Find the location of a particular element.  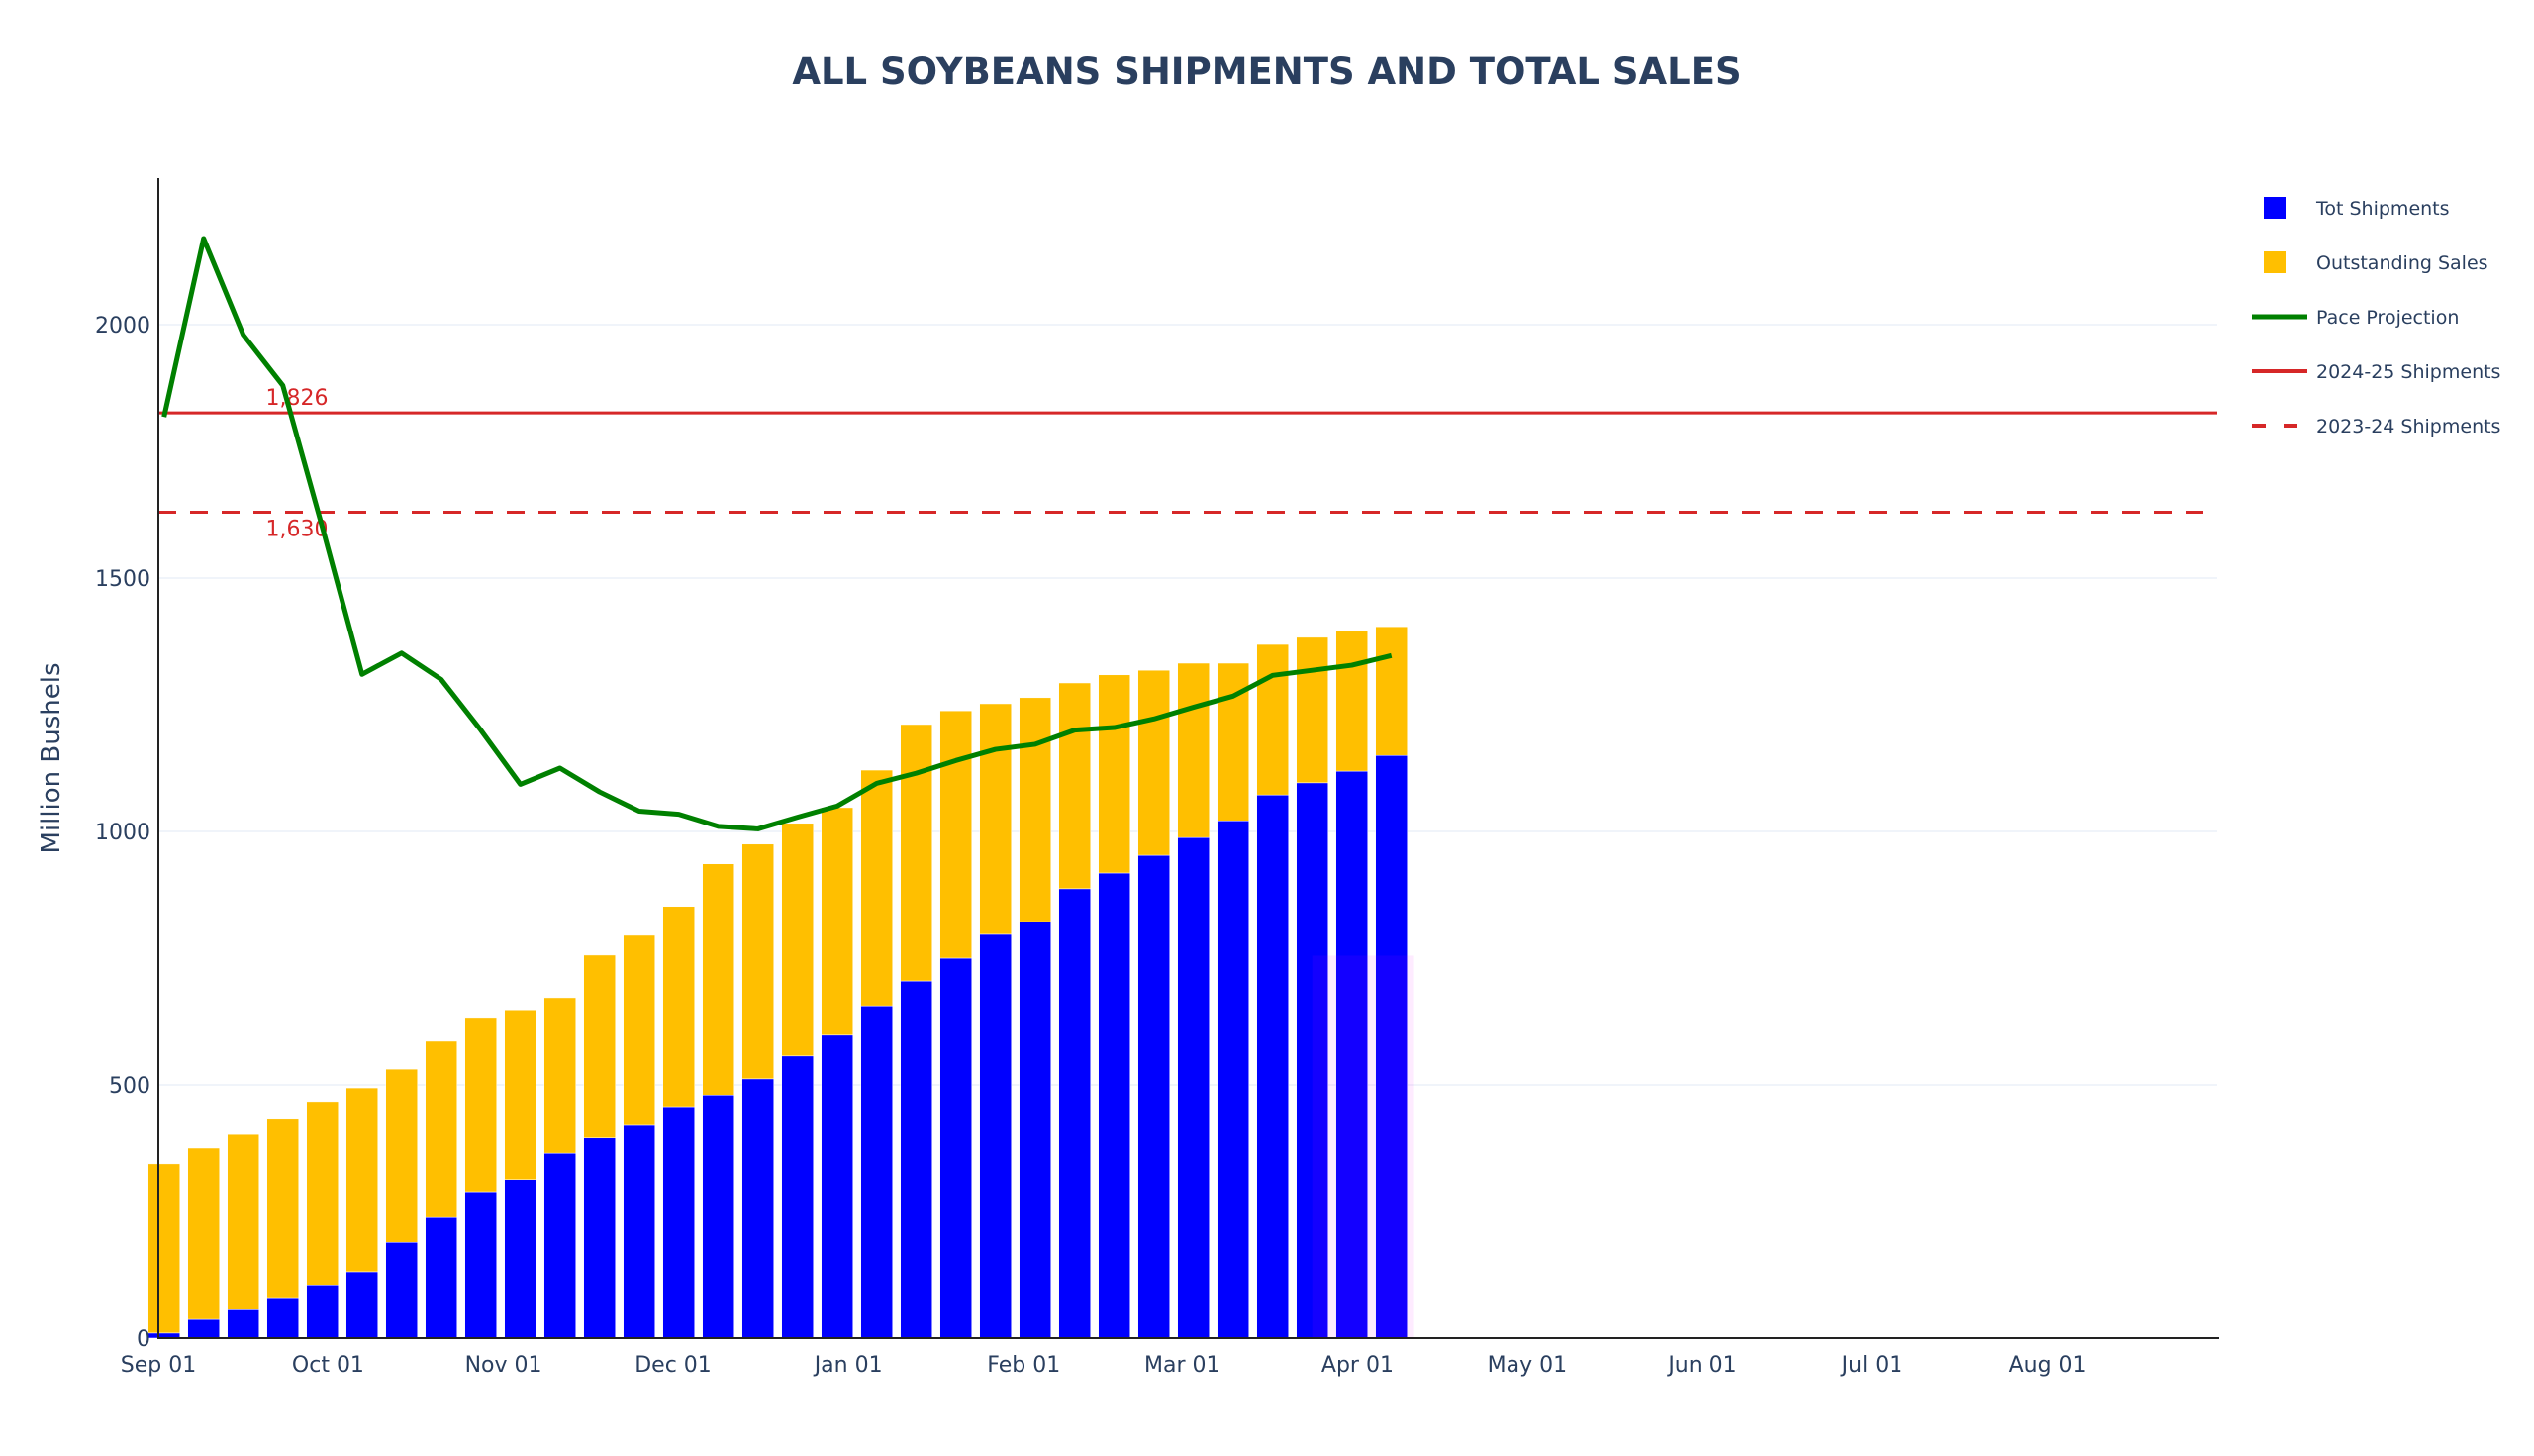

x-tick-label: Jun 01 is located at coordinates (1701, 1365).